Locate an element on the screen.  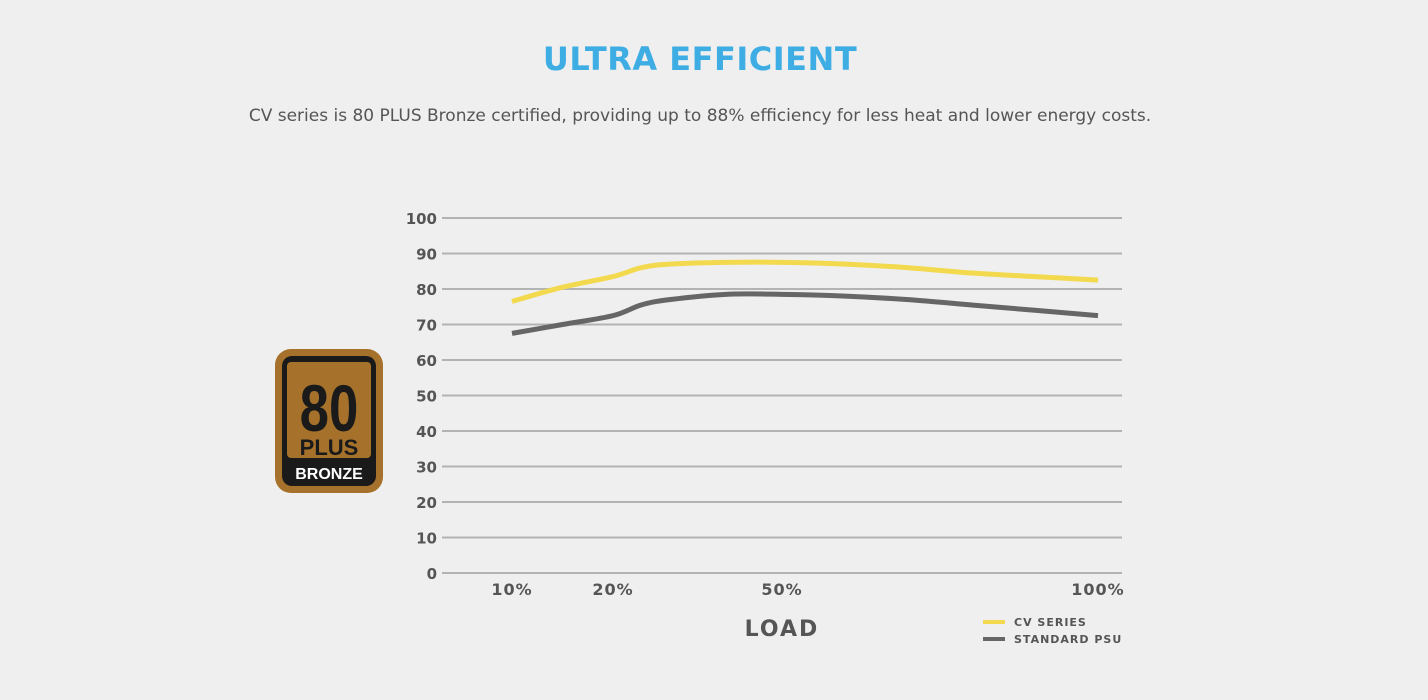
badge-plus: PLUS is located at coordinates (329, 447).